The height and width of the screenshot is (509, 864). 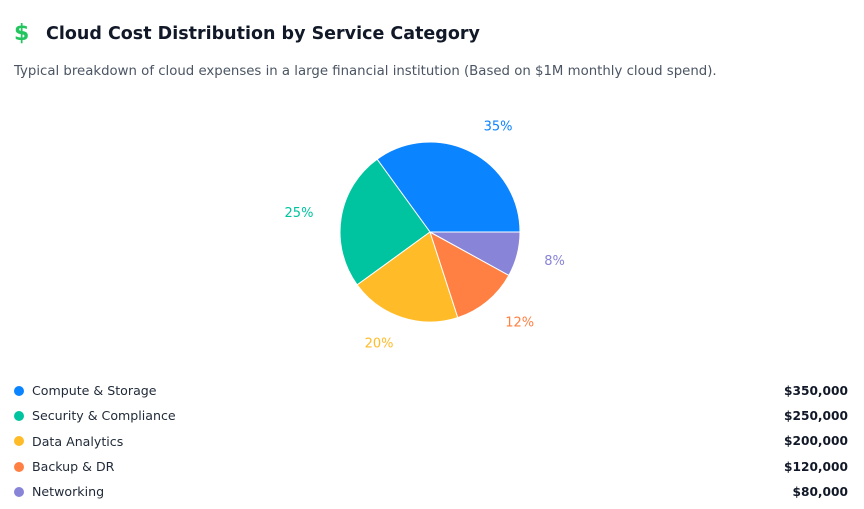 I want to click on legend-value: $120,000, so click(x=816, y=466).